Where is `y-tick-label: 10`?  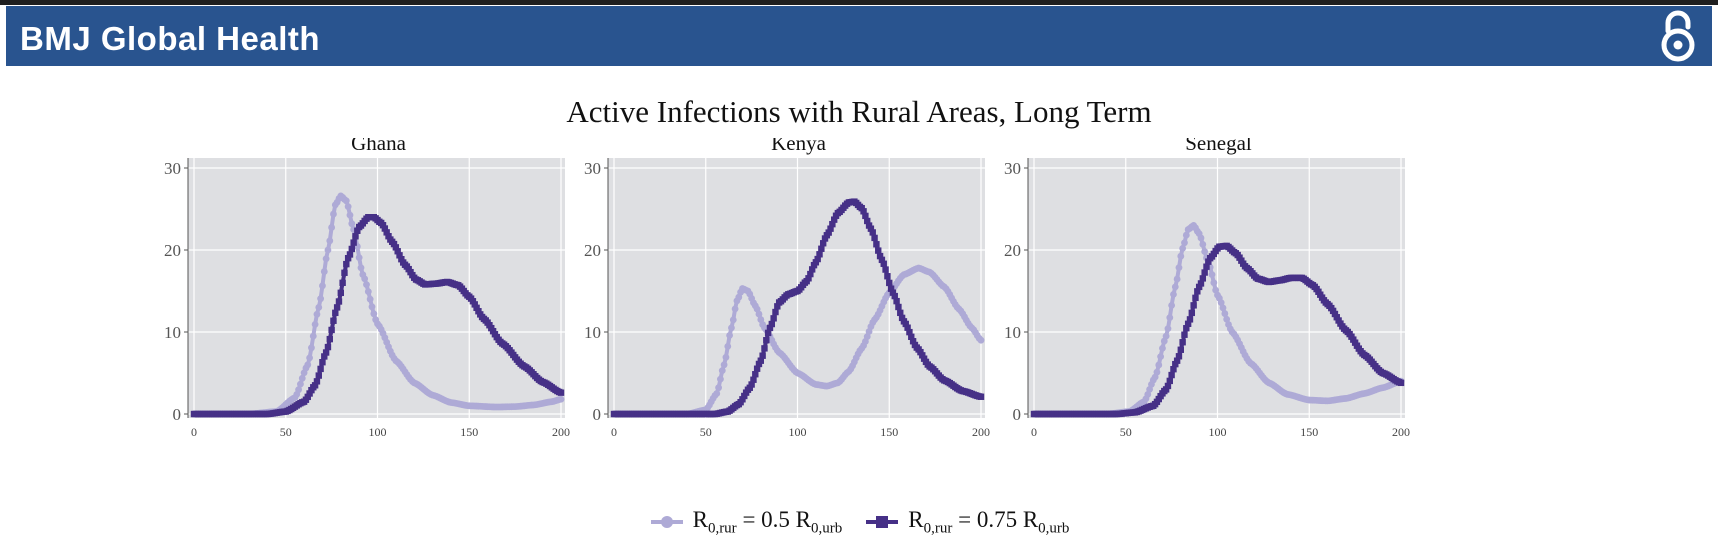 y-tick-label: 10 is located at coordinates (592, 332).